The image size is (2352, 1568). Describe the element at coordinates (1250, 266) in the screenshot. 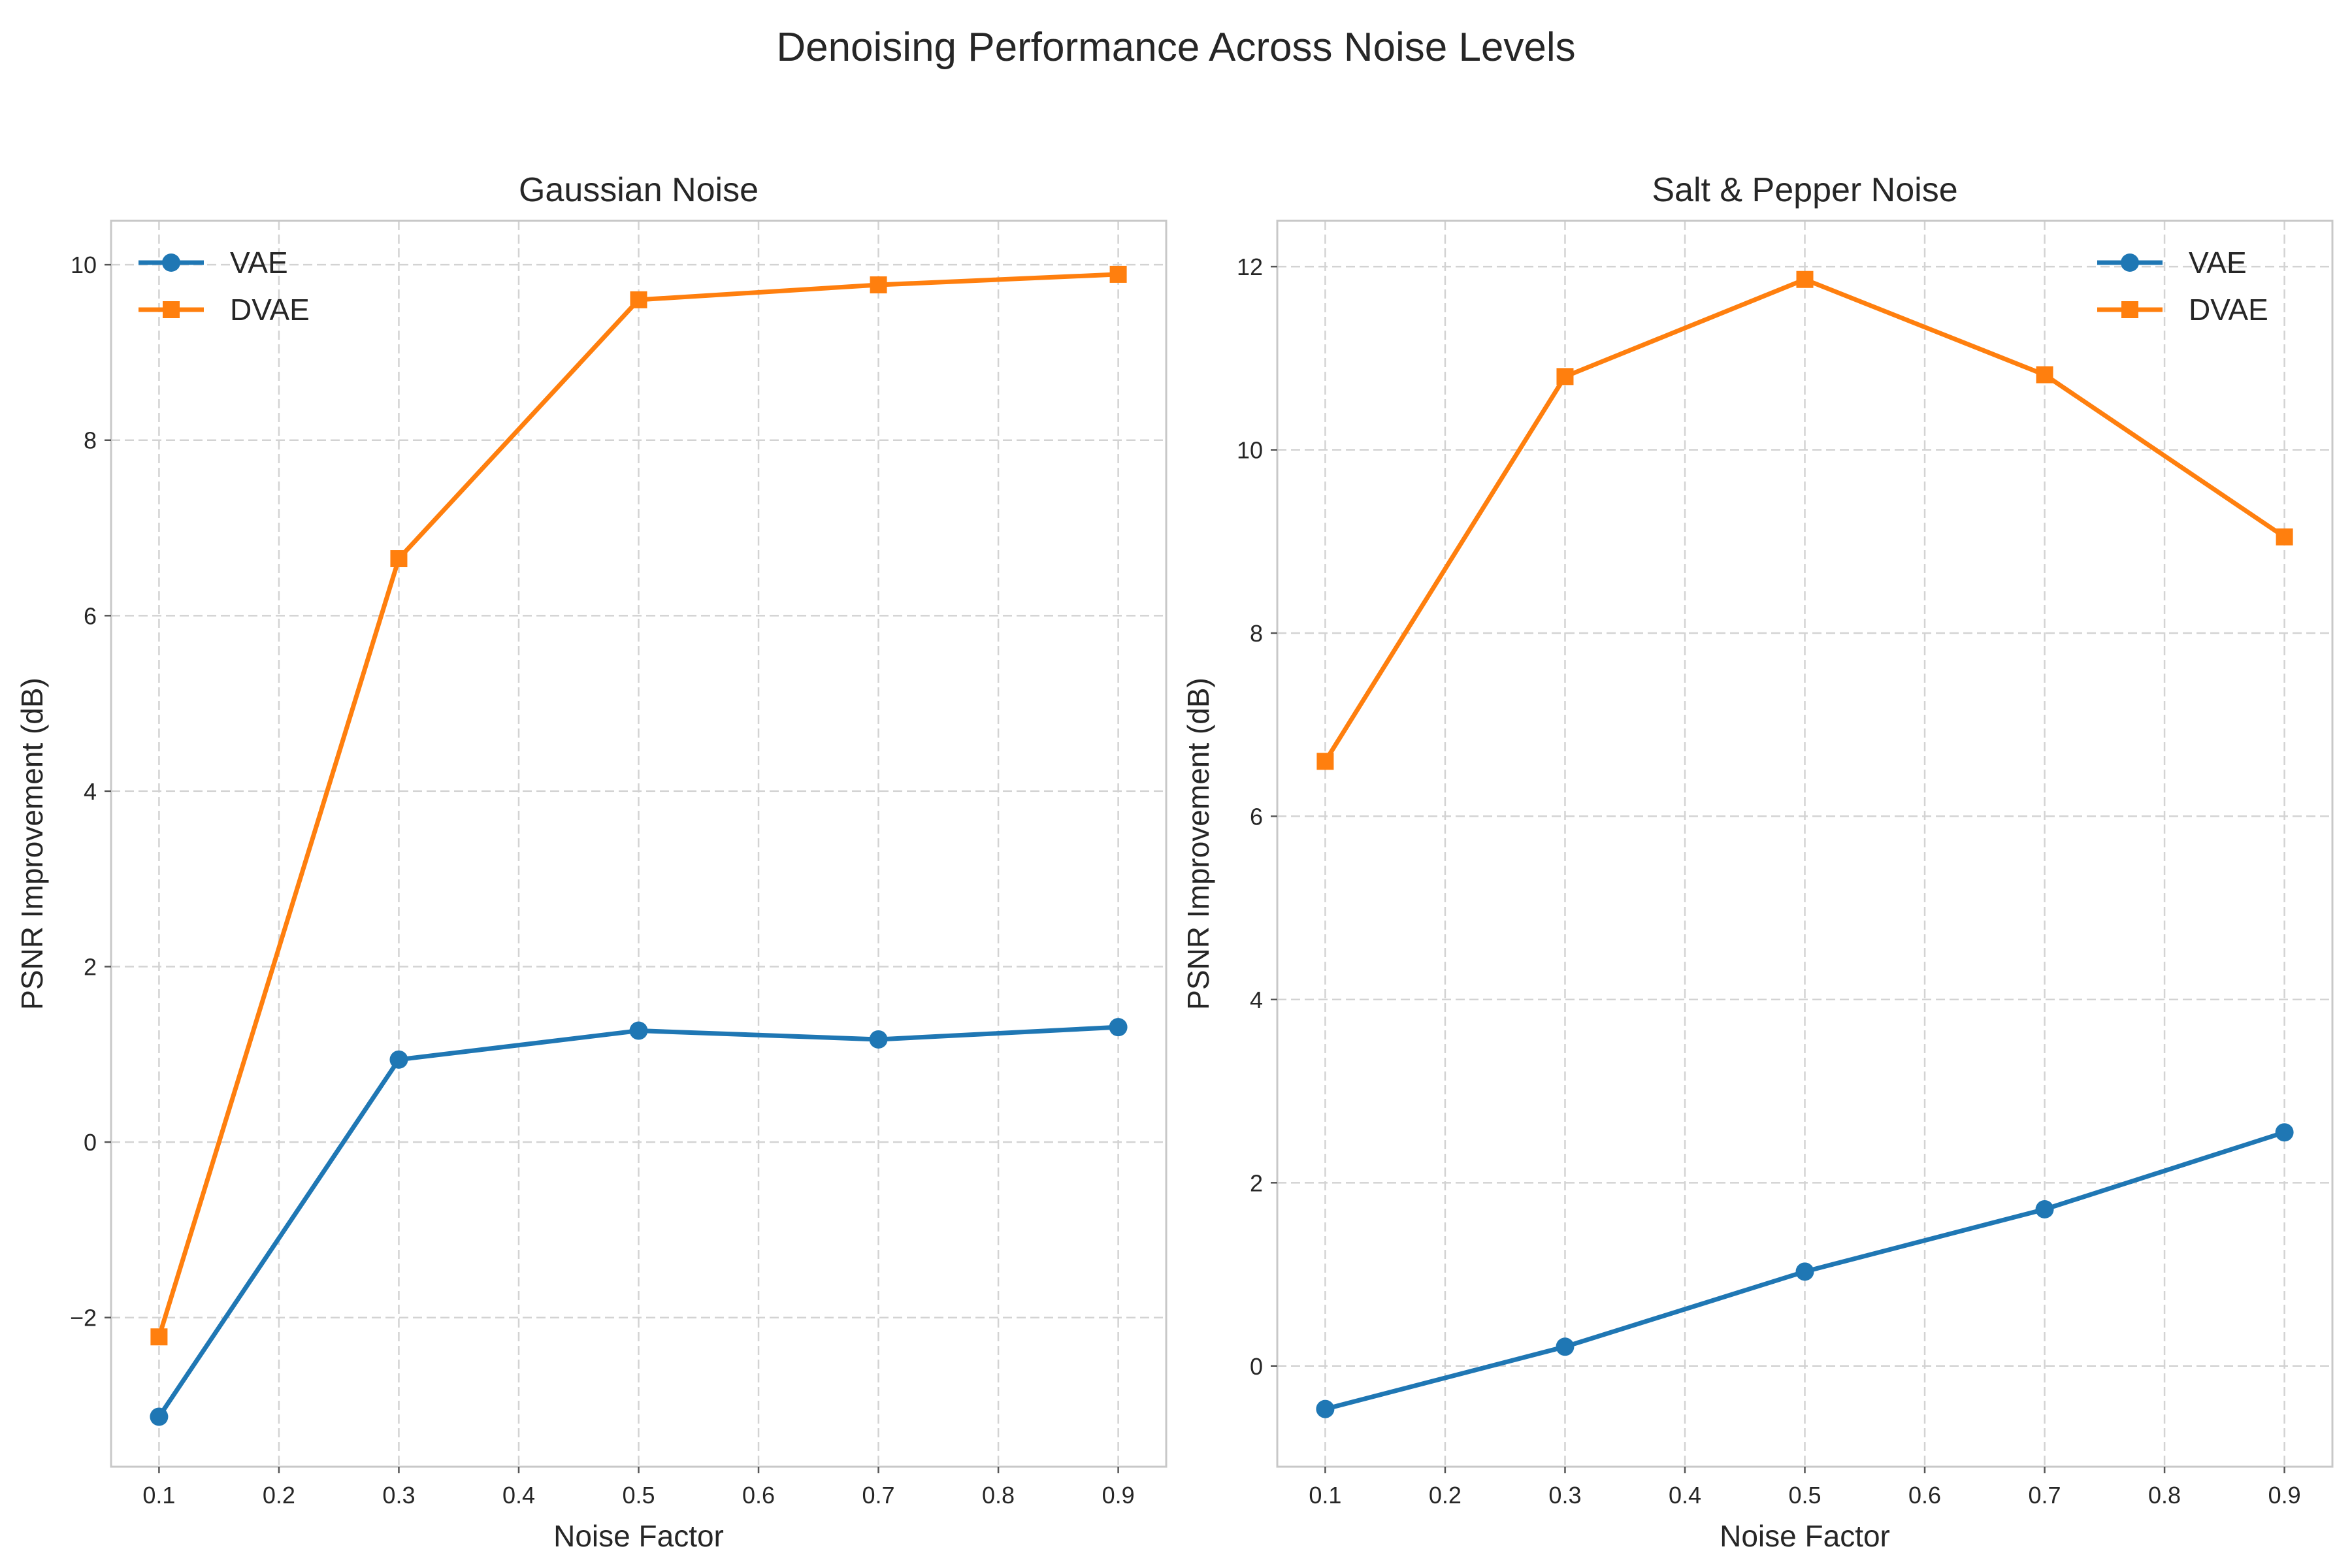

I see `y-tick-label: 12` at that location.